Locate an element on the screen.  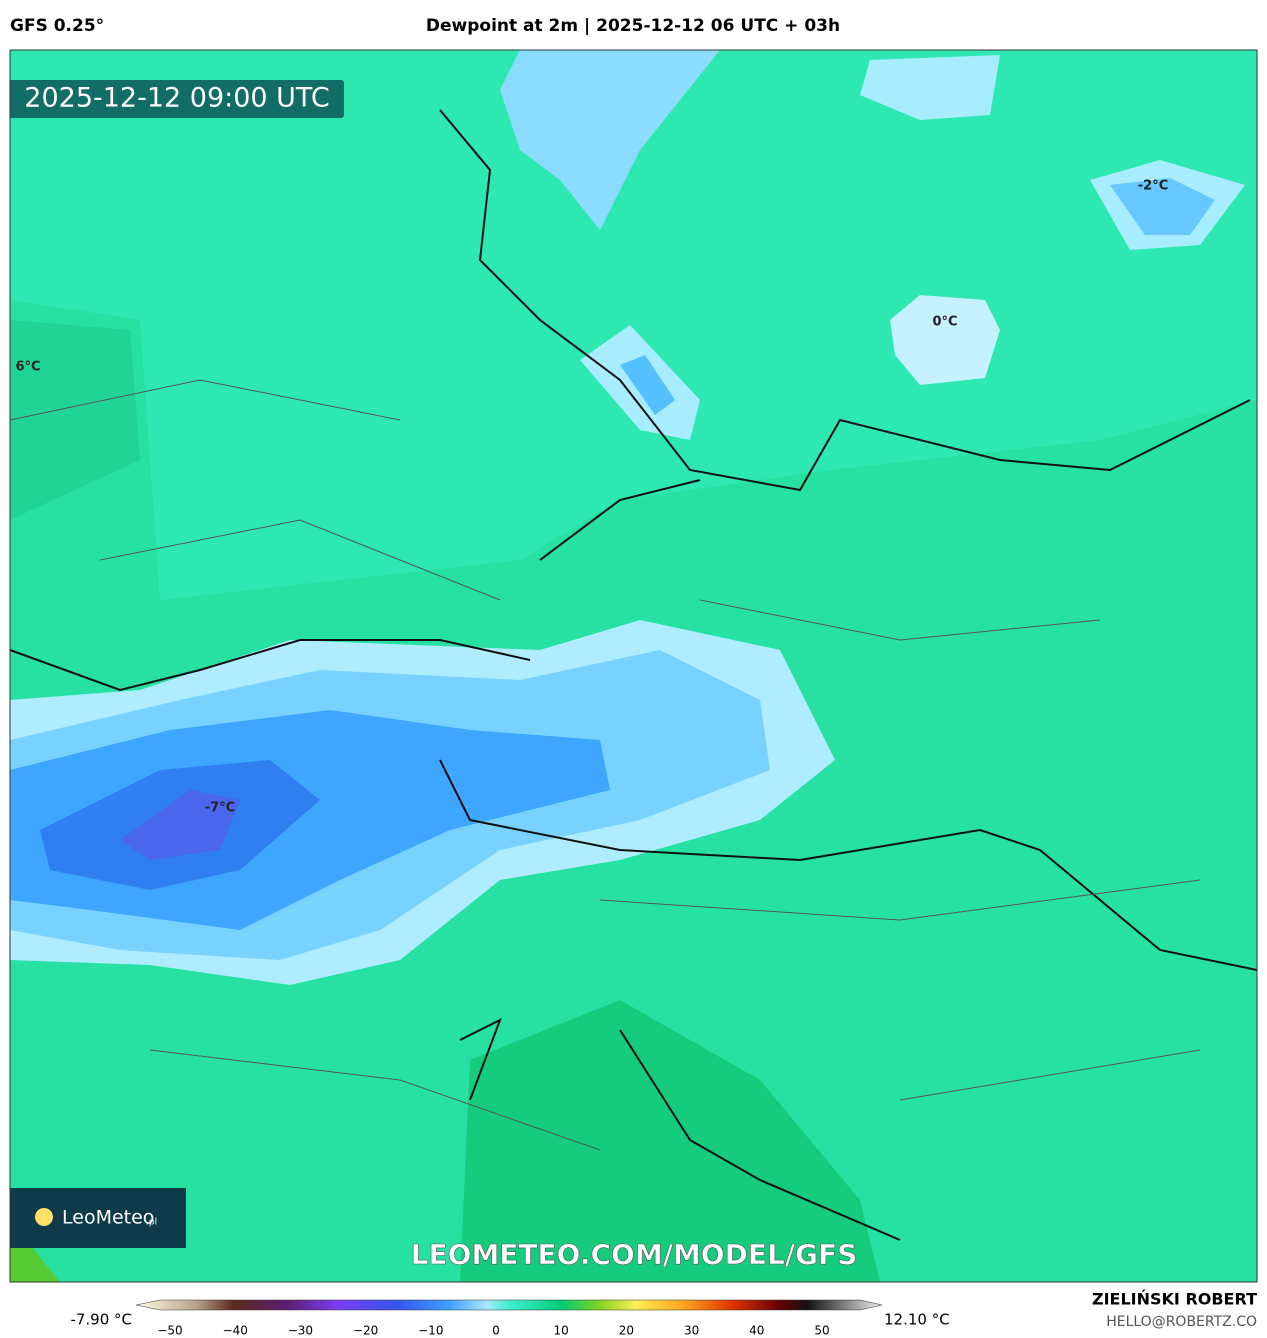
contour-label: 0°C is located at coordinates (944, 322).